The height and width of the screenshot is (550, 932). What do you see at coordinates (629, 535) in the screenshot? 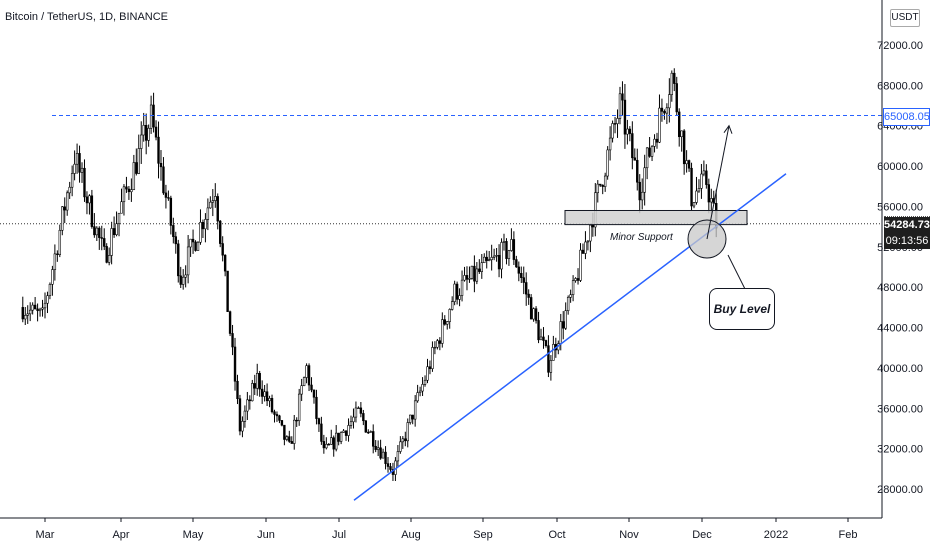
I see `time-tick-label: Nov` at bounding box center [629, 535].